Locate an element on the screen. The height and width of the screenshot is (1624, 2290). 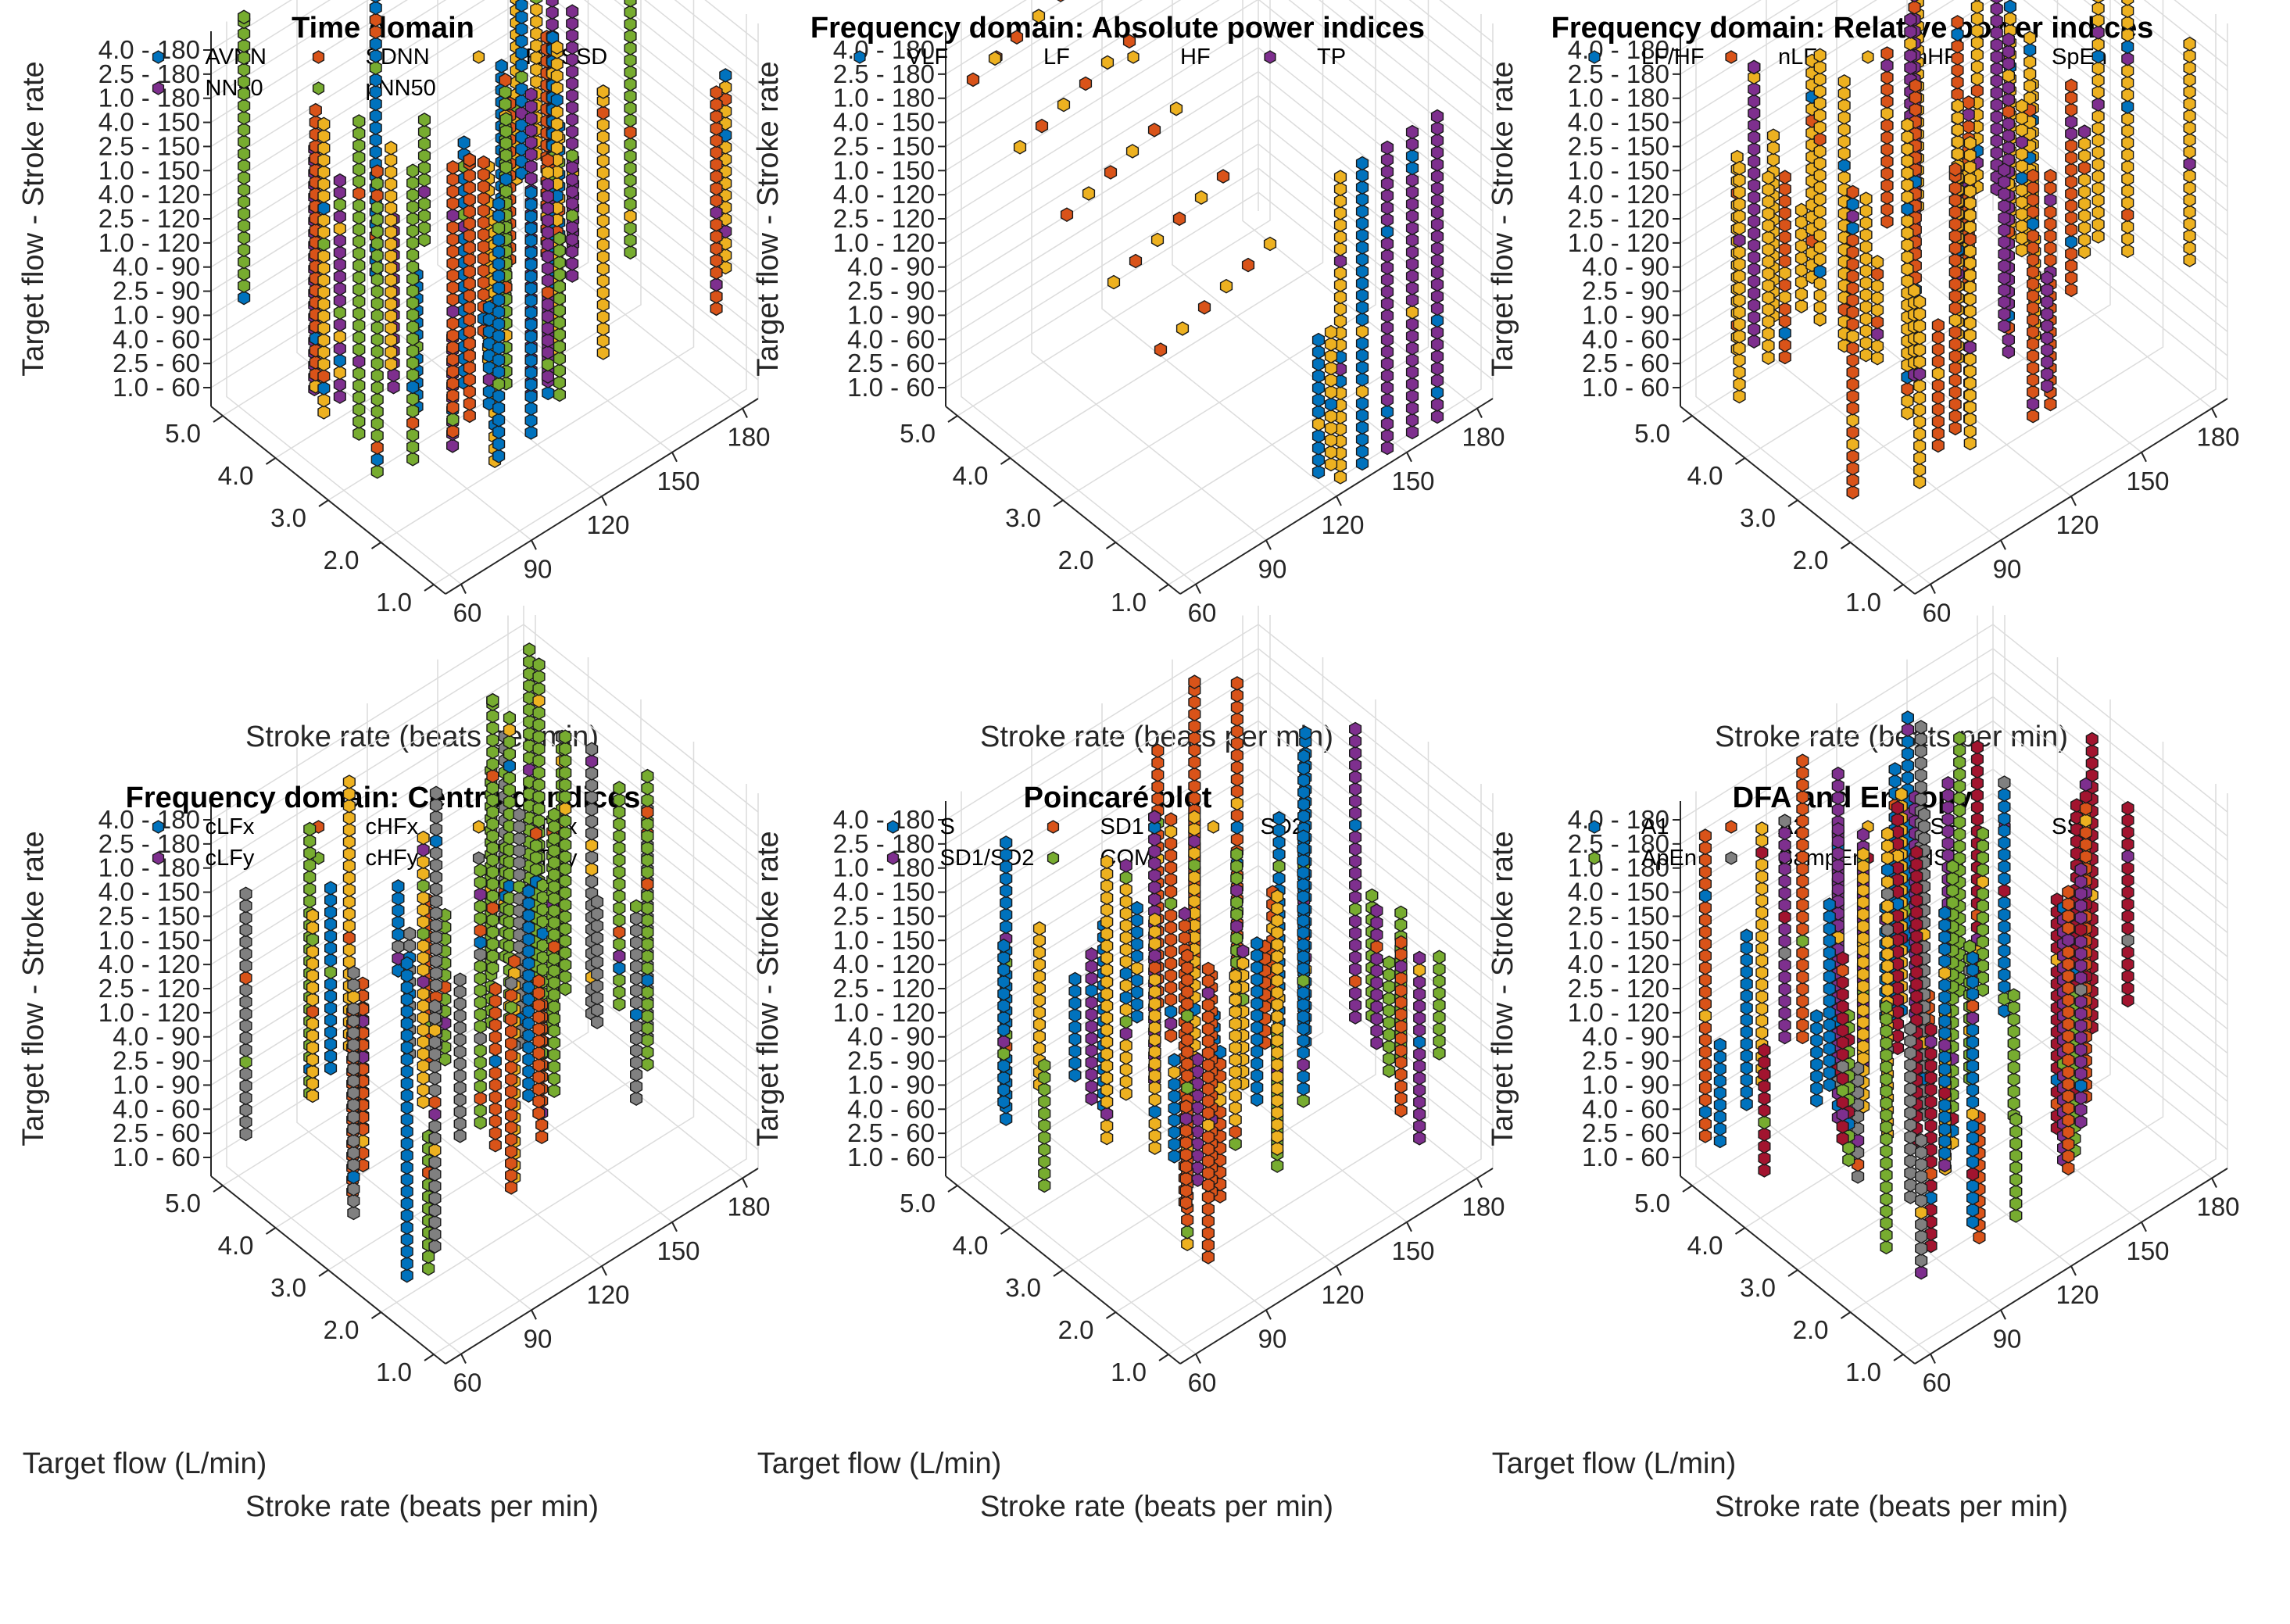
y-tick-mark is located at coordinates (1898, 588).